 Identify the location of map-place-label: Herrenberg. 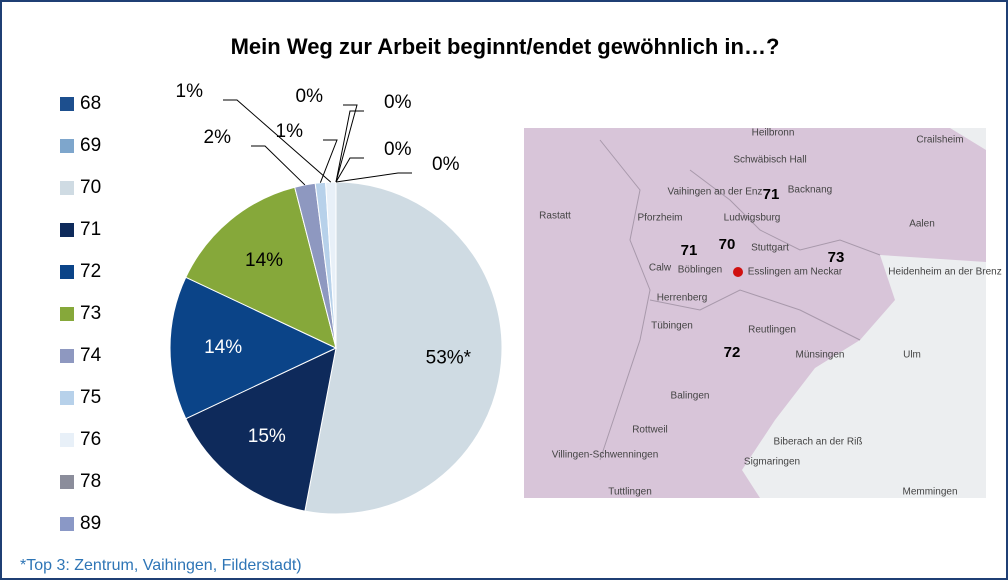
(682, 298).